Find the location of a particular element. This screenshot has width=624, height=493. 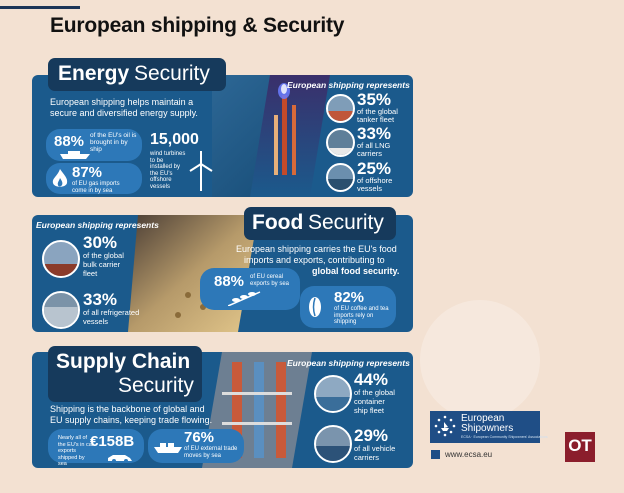

cargo-ship-icon is located at coordinates (168, 448).